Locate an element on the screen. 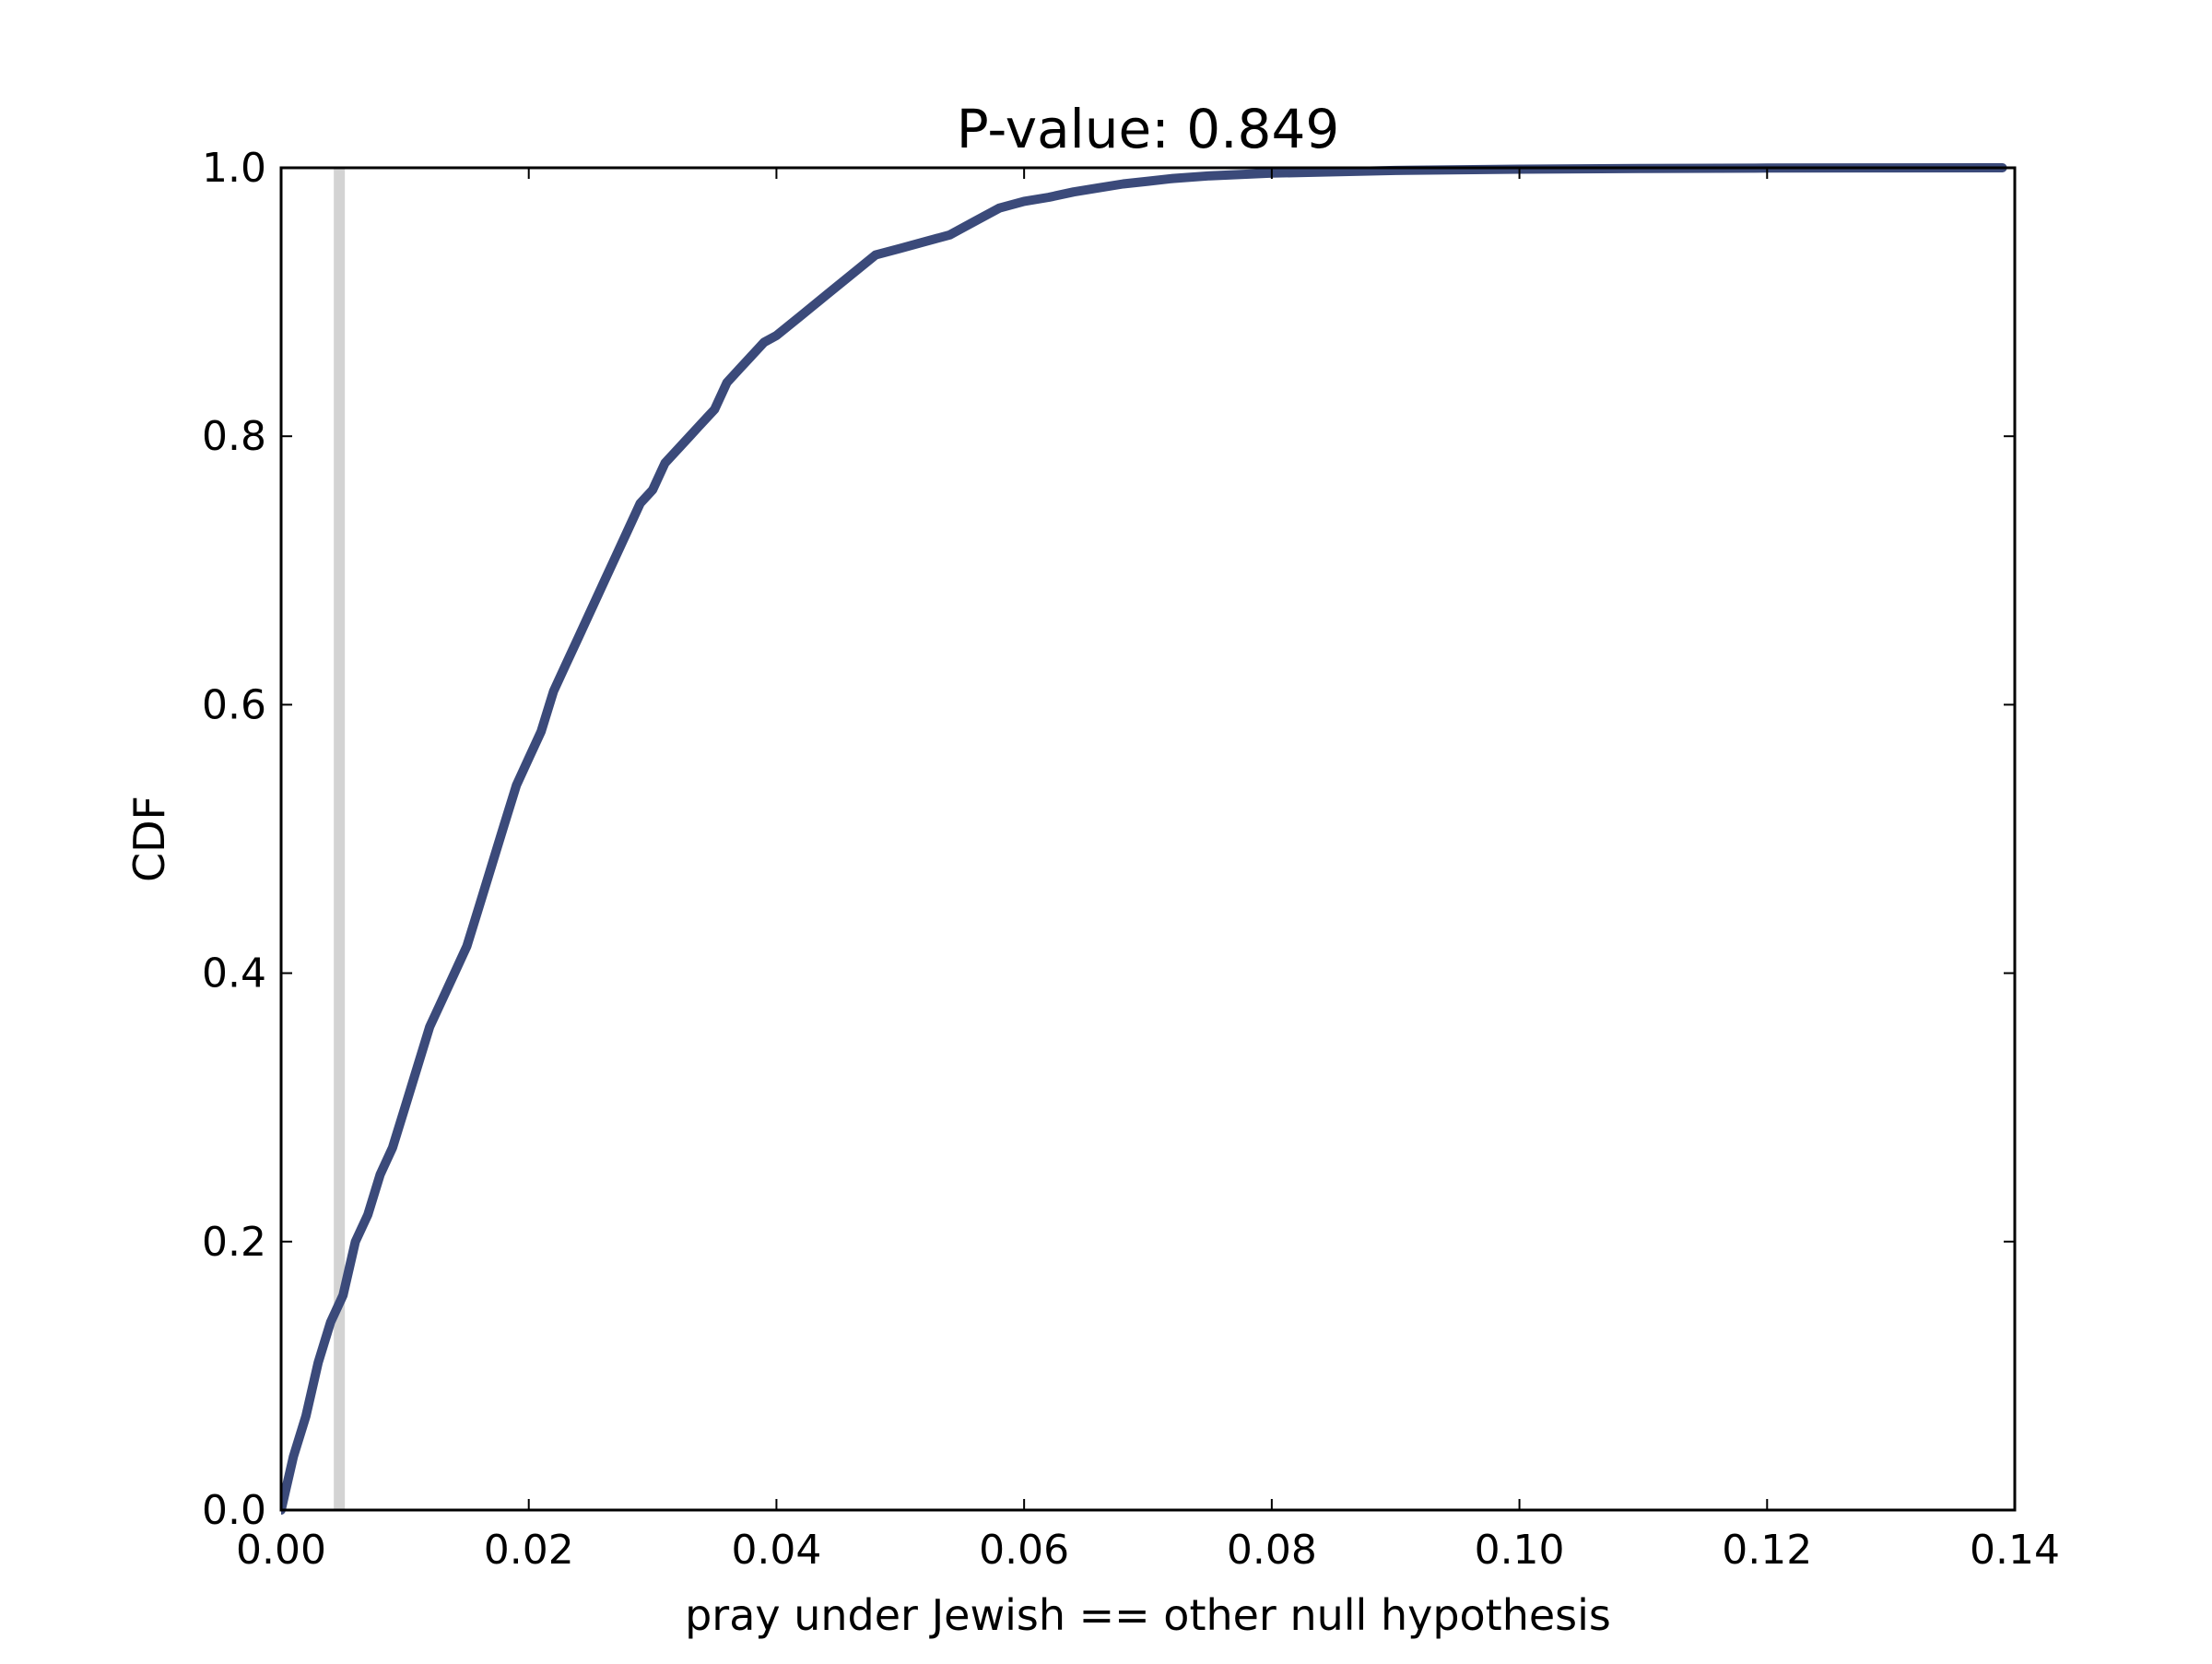 This screenshot has width=2212, height=1664. x-tick-label: 0.04 is located at coordinates (776, 1550).